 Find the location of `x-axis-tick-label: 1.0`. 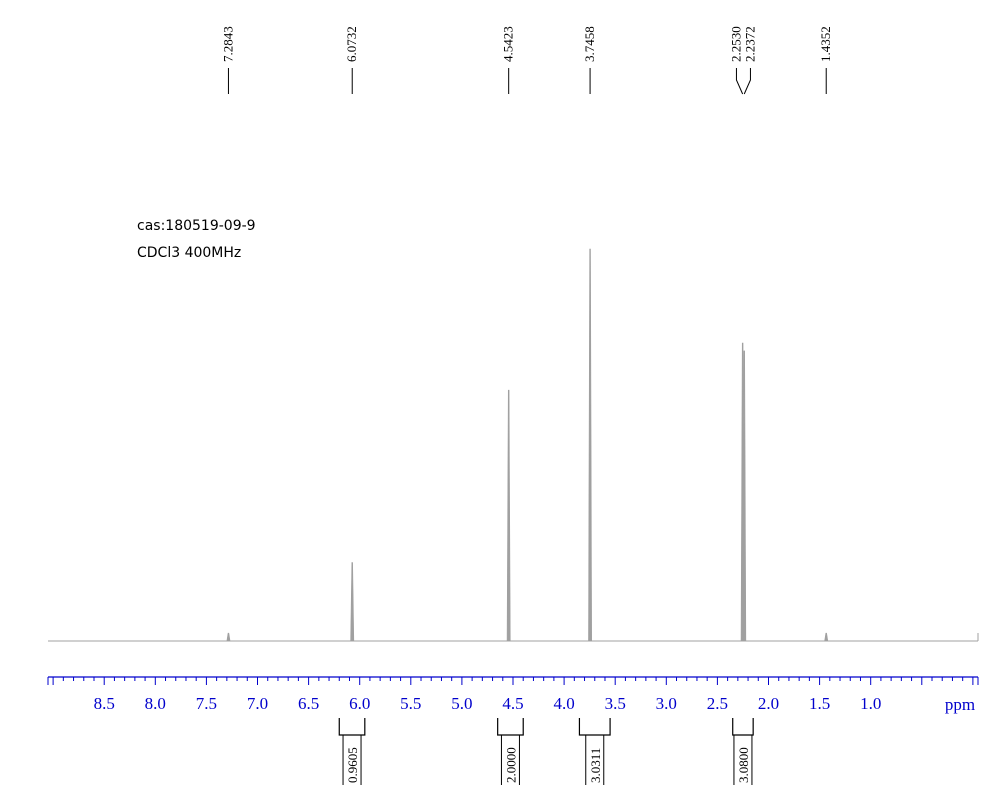

x-axis-tick-label: 1.0 is located at coordinates (870, 703).